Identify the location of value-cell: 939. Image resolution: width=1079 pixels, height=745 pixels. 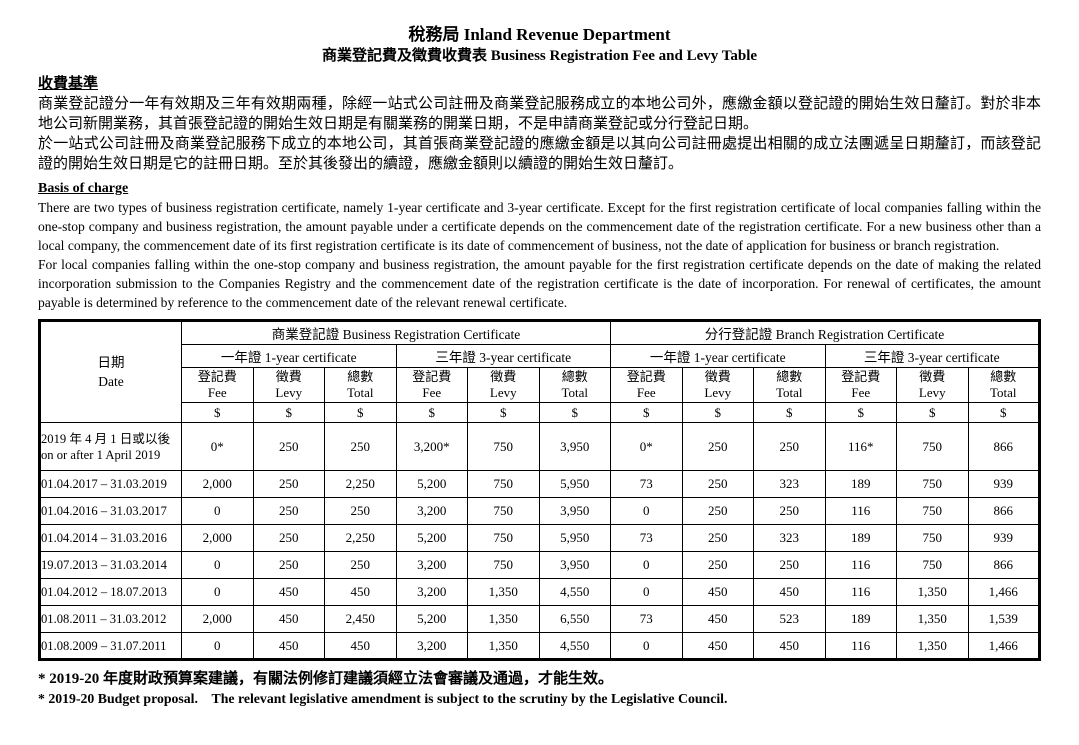
(1003, 538).